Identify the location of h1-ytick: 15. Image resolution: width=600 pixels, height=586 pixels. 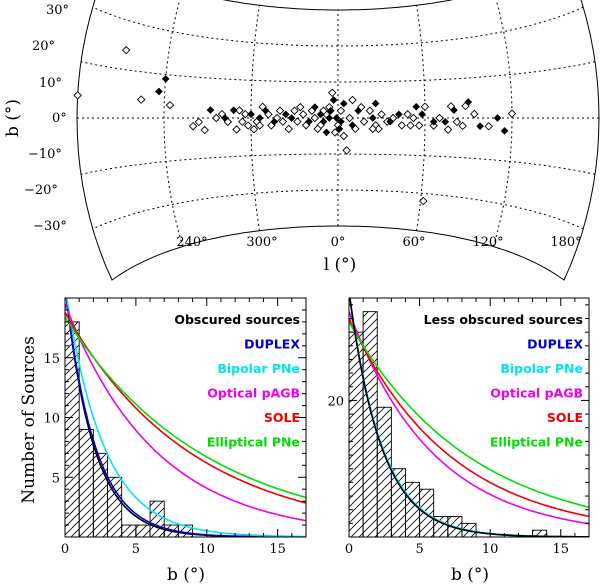
(51, 359).